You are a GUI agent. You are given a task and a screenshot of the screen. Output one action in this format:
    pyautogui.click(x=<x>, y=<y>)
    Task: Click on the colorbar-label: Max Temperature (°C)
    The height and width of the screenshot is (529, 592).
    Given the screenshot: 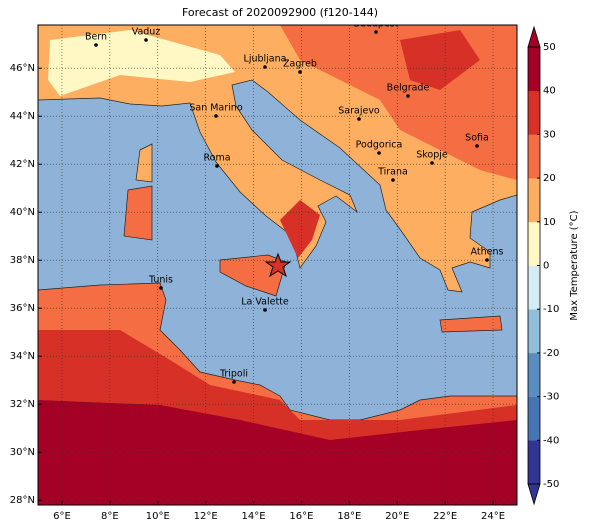 What is the action you would take?
    pyautogui.click(x=574, y=265)
    